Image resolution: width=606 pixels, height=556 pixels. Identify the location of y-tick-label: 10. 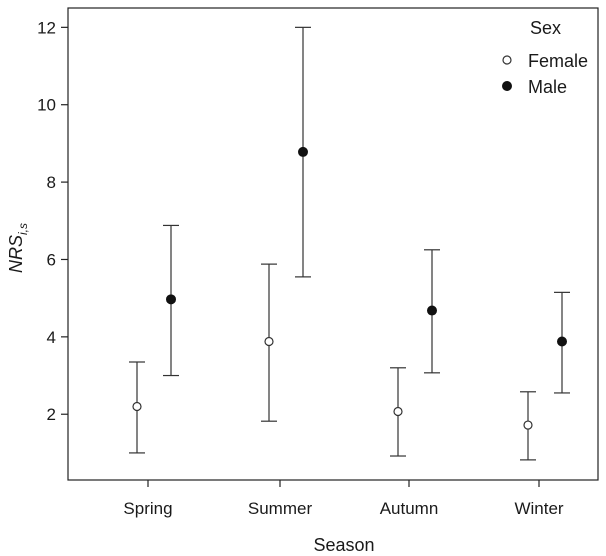
(46, 105).